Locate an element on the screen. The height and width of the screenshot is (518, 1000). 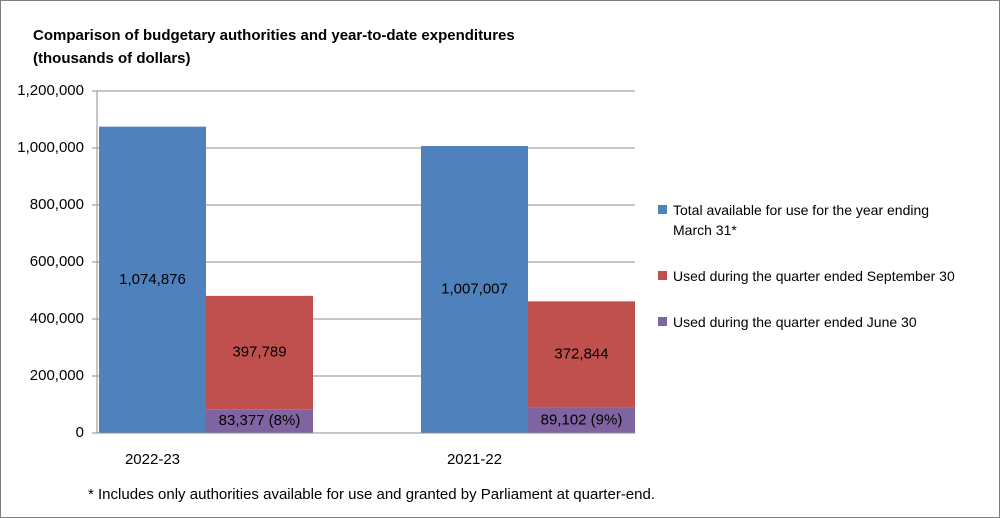
data-label: 1,074,876 is located at coordinates (152, 279).